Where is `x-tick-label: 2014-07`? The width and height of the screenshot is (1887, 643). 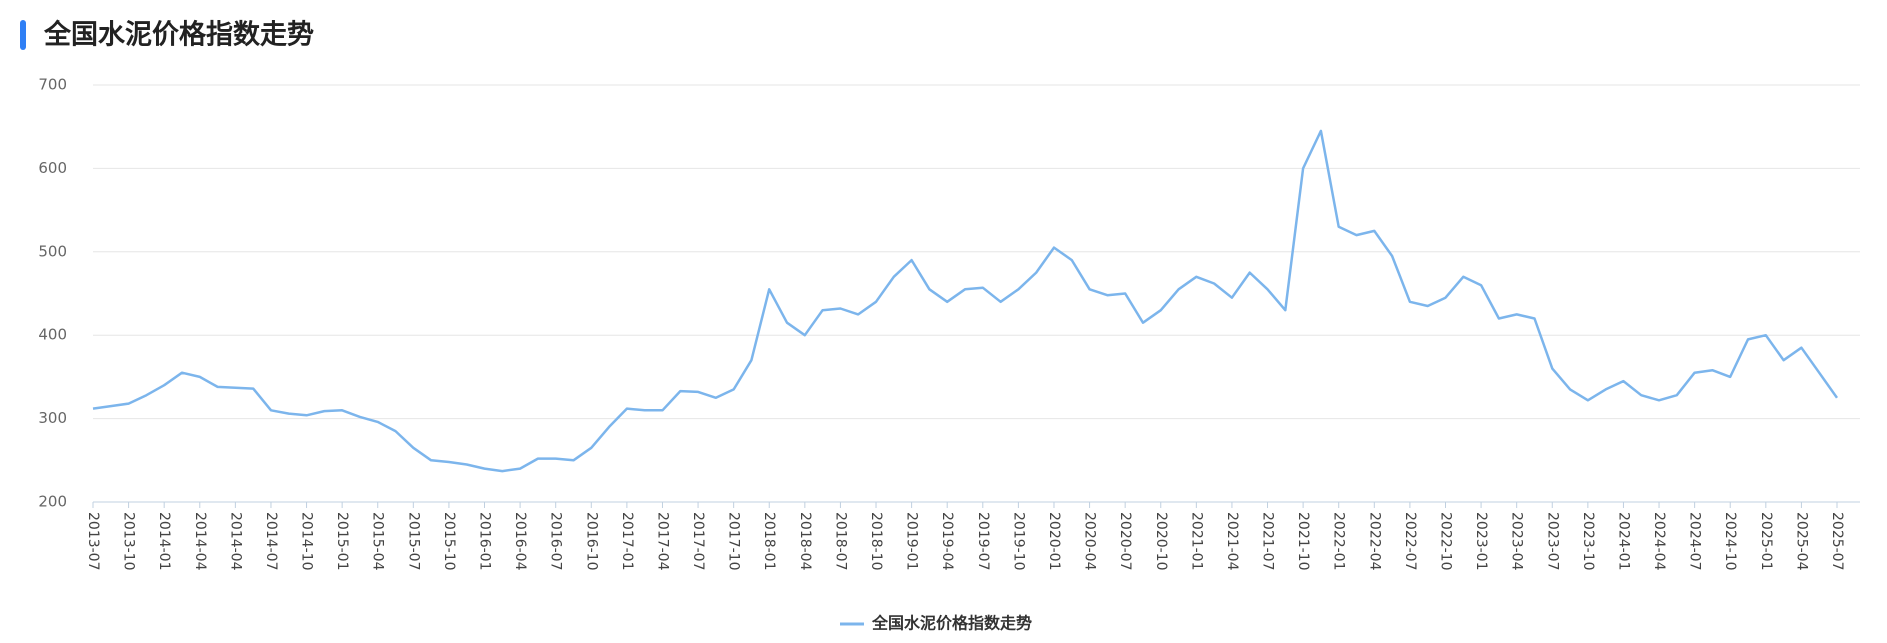 x-tick-label: 2014-07 is located at coordinates (271, 541).